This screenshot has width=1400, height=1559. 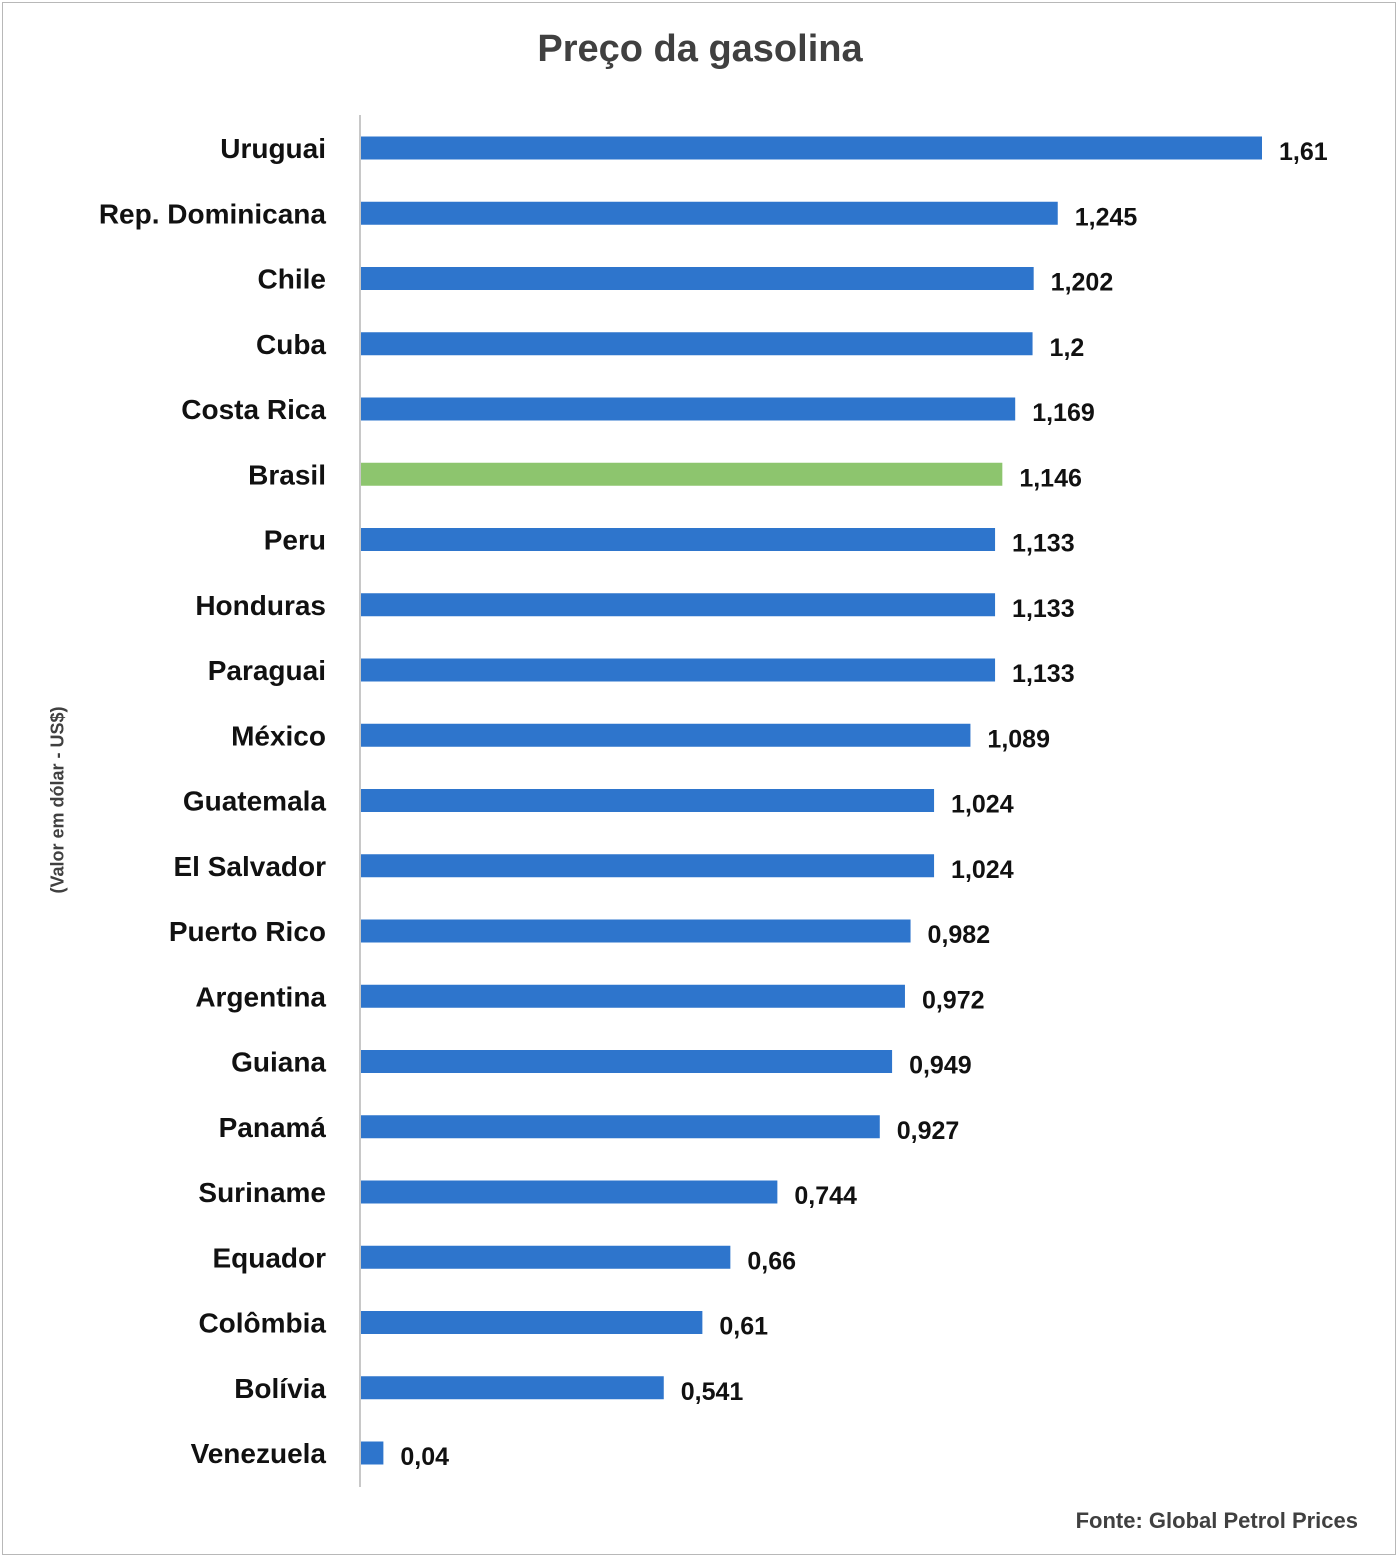 What do you see at coordinates (678, 605) in the screenshot?
I see `bar-honduras` at bounding box center [678, 605].